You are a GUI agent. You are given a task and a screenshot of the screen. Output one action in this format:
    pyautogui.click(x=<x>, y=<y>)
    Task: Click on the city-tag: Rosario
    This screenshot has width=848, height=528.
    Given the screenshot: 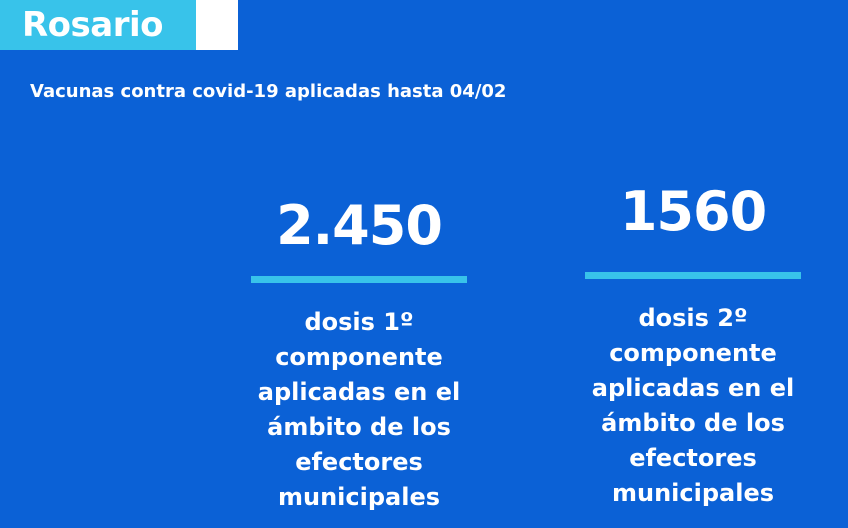 What is the action you would take?
    pyautogui.click(x=98, y=25)
    